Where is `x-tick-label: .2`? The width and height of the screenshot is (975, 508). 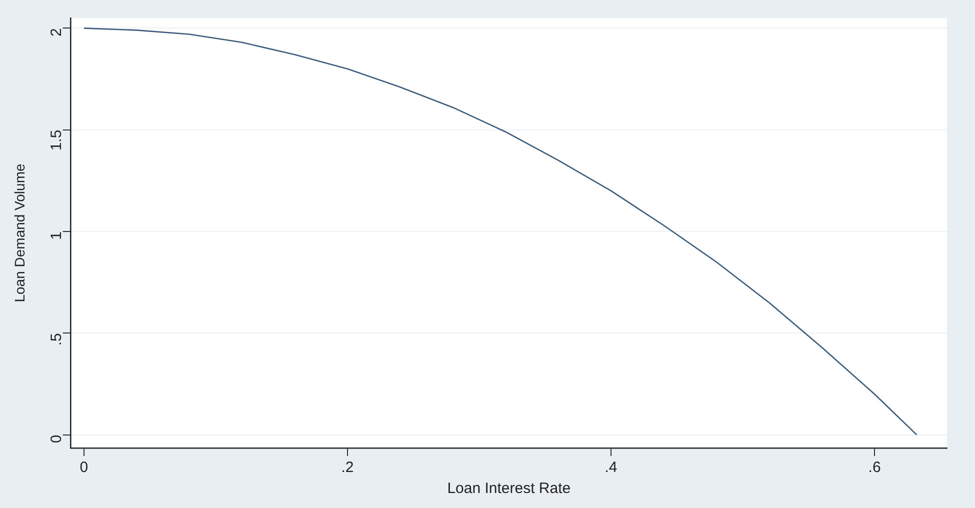
x-tick-label: .2 is located at coordinates (347, 467).